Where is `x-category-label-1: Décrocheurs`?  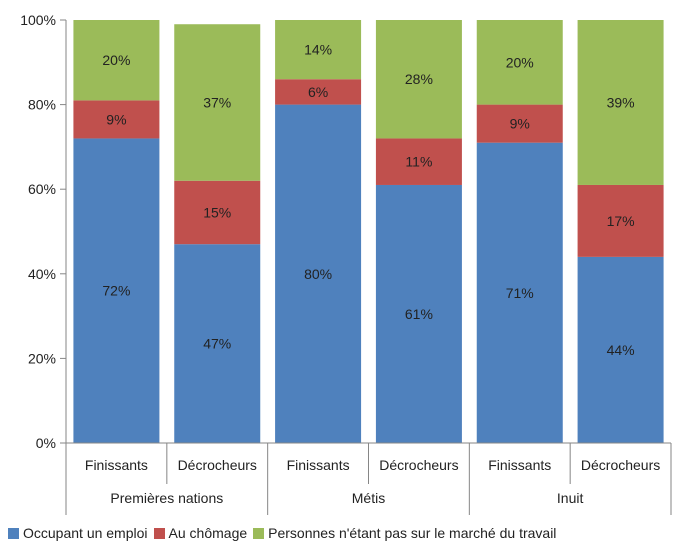
x-category-label-1: Décrocheurs is located at coordinates (217, 465).